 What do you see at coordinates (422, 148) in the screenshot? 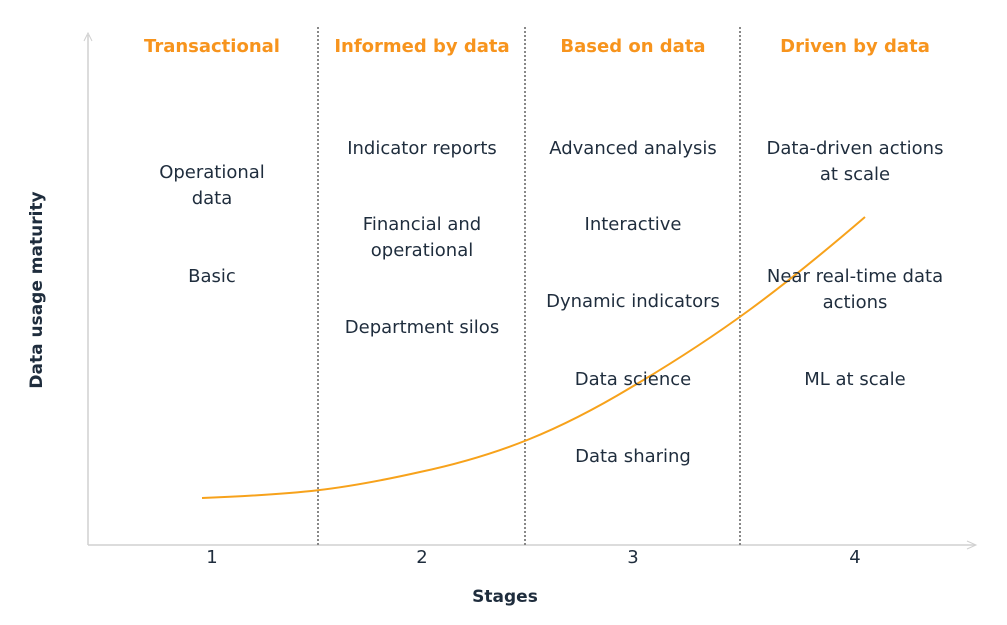
I see `stage-item: Indicator reports` at bounding box center [422, 148].